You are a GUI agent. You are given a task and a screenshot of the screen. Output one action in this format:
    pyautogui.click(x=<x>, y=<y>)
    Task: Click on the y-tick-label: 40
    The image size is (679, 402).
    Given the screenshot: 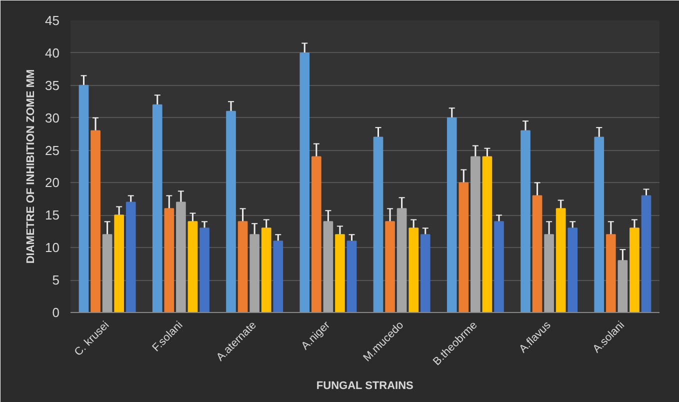 What is the action you would take?
    pyautogui.click(x=52, y=52)
    